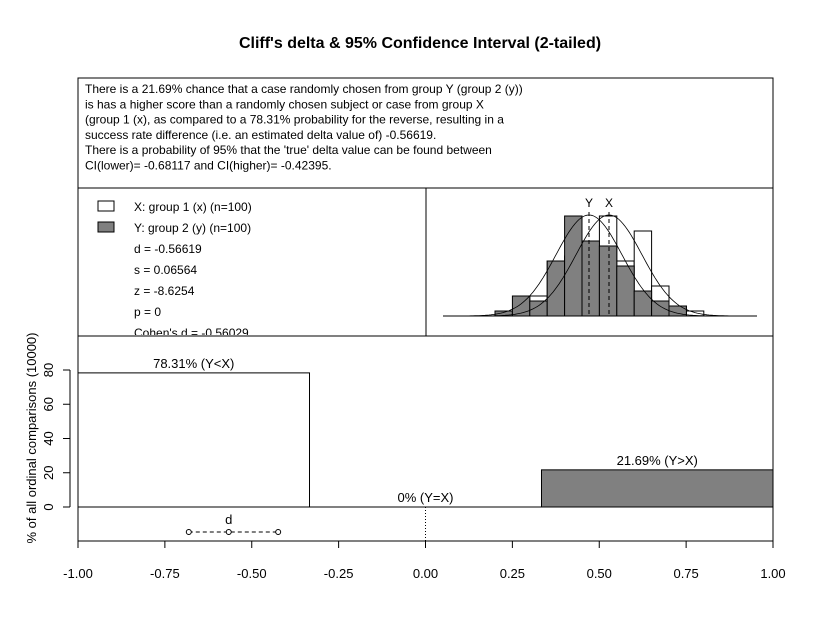 The height and width of the screenshot is (639, 813). What do you see at coordinates (599, 573) in the screenshot?
I see `x-tick-label: 0.50` at bounding box center [599, 573].